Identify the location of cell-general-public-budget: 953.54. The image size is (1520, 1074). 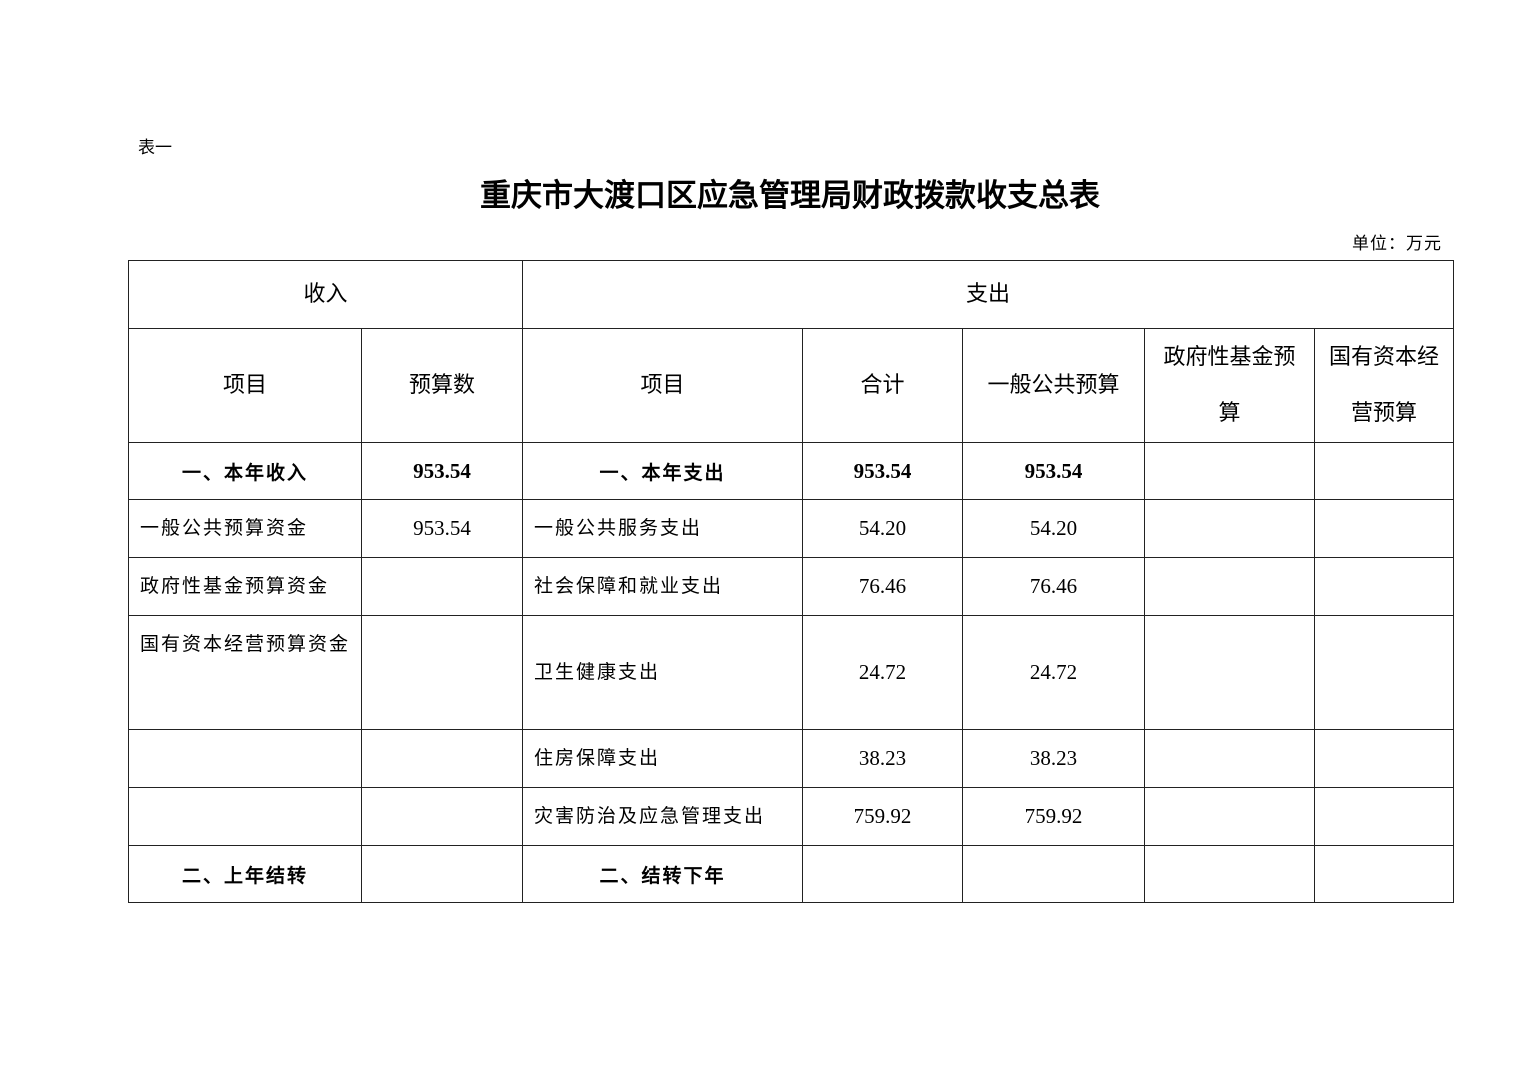
(1054, 471).